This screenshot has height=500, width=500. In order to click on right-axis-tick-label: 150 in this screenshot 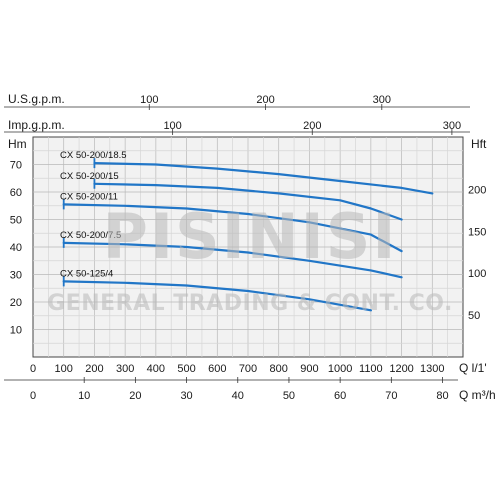, I will do `click(477, 232)`.